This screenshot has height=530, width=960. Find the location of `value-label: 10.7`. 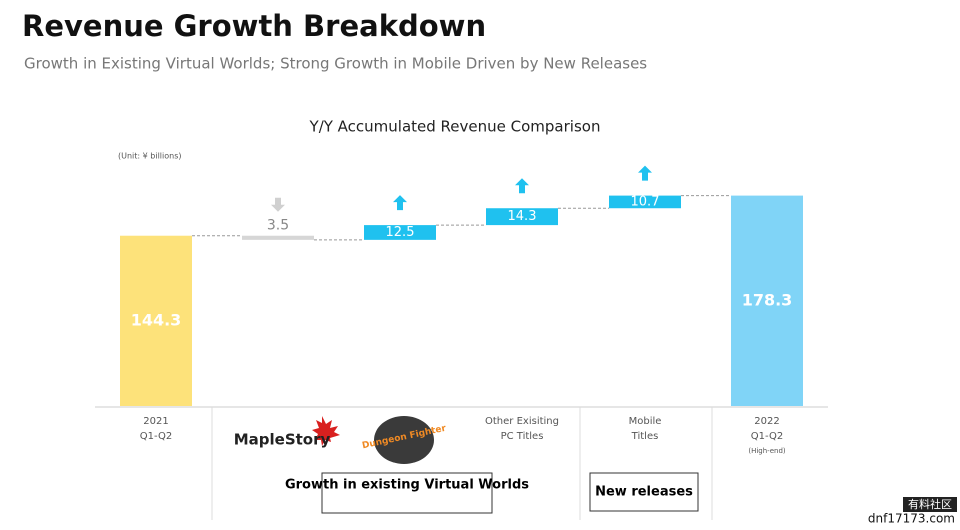

value-label: 10.7 is located at coordinates (645, 201).